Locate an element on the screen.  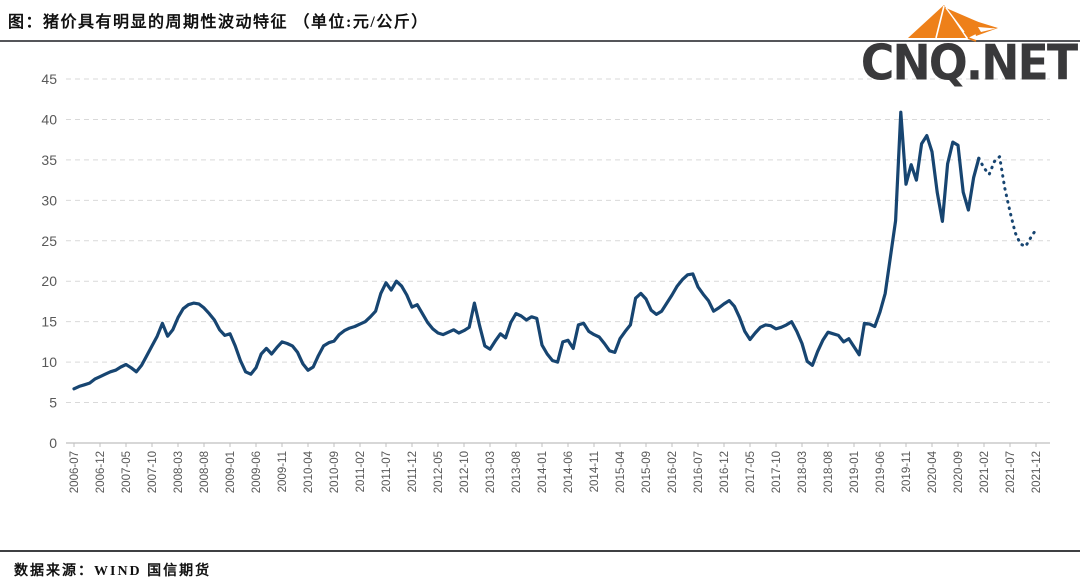
x-tick-label: 2019-11 is located at coordinates (907, 471).